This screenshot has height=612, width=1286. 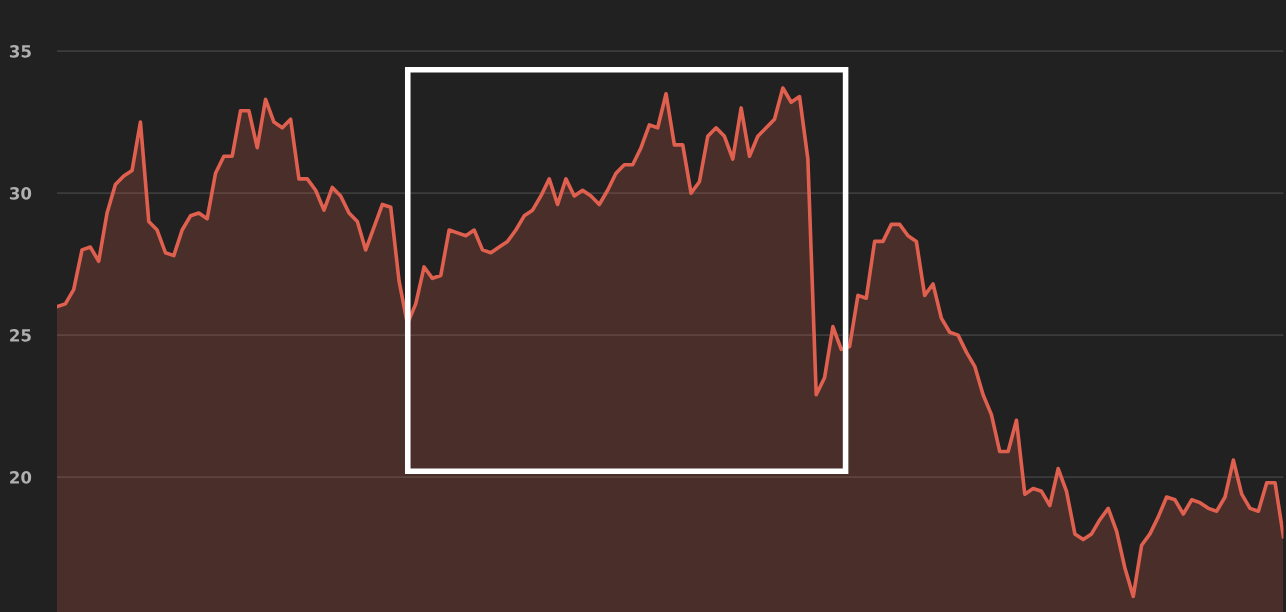 What do you see at coordinates (20, 193) in the screenshot?
I see `y-tick-label: 30` at bounding box center [20, 193].